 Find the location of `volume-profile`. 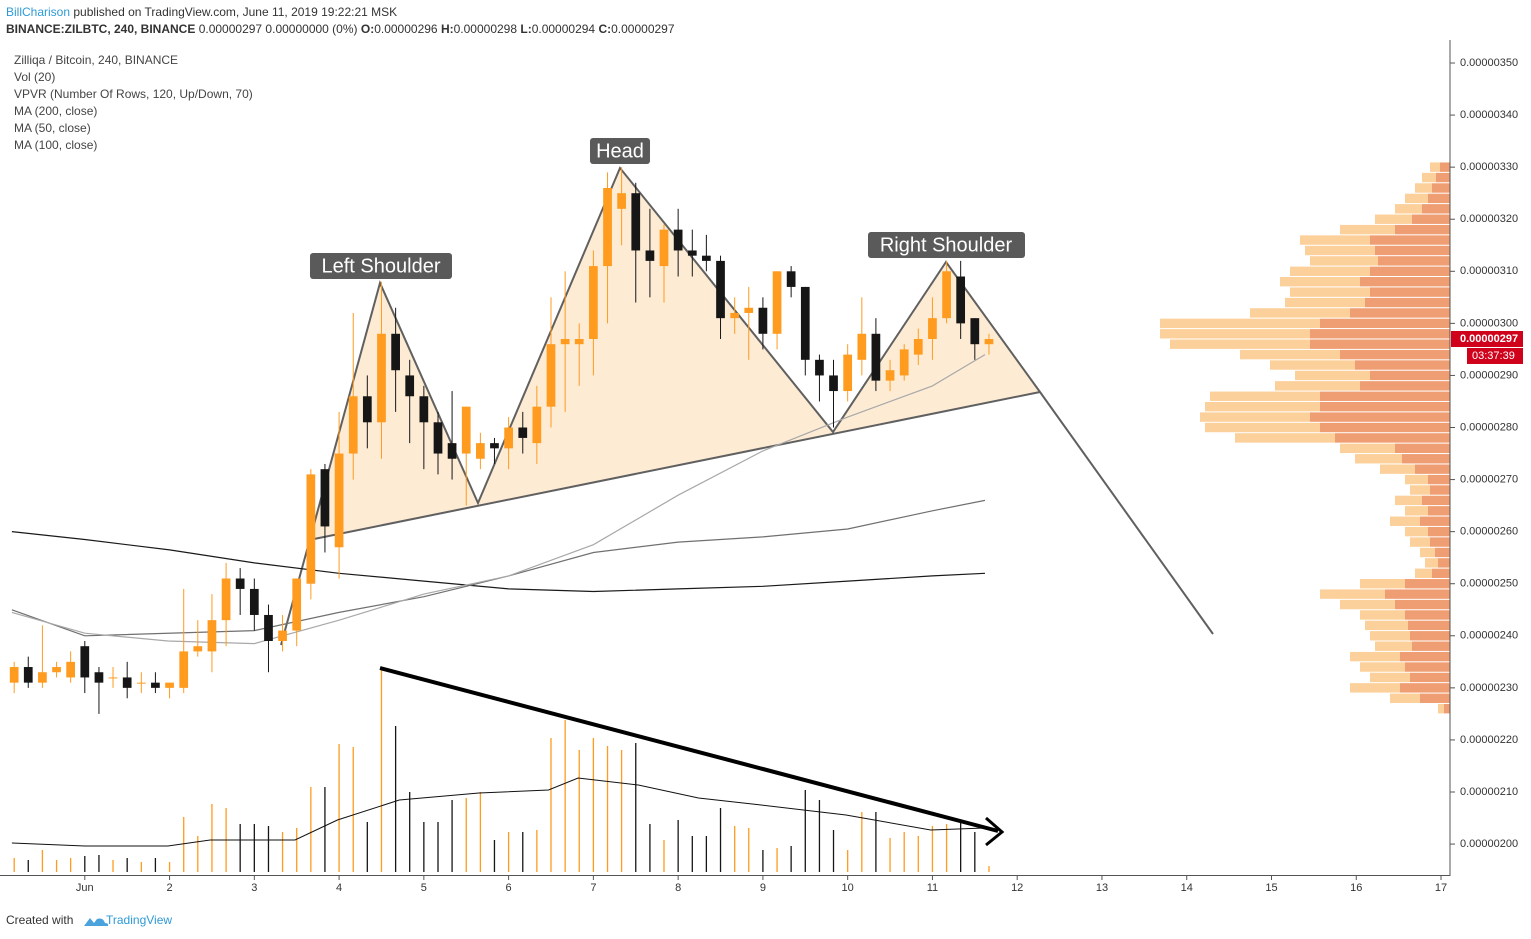

volume-profile is located at coordinates (1305, 438).